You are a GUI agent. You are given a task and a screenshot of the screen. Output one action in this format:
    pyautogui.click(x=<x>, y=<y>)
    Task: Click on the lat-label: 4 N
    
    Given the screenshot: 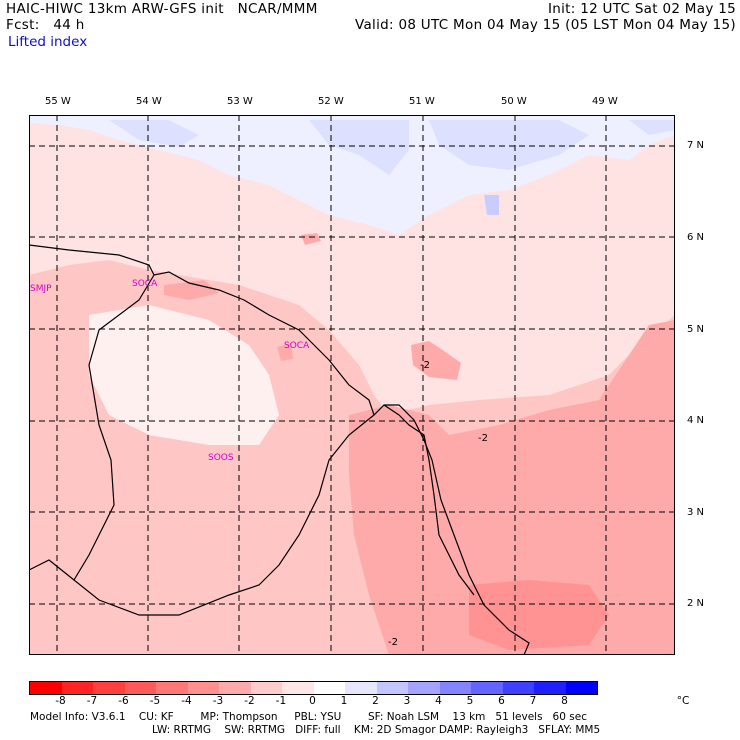 What is the action you would take?
    pyautogui.click(x=696, y=420)
    